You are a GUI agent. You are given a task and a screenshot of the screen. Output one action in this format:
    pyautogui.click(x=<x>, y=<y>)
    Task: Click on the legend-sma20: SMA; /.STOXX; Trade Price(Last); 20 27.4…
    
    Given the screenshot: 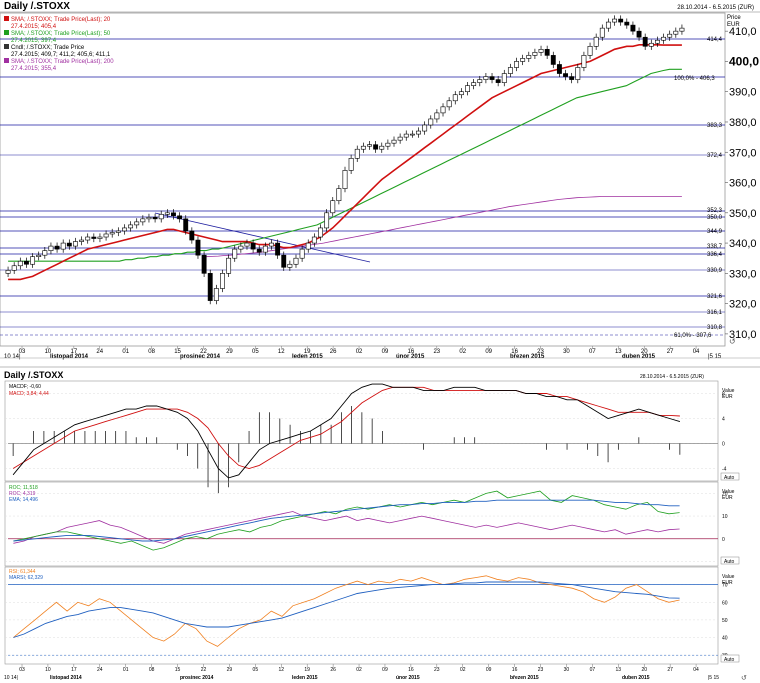 What is the action you would take?
    pyautogui.click(x=57, y=23)
    